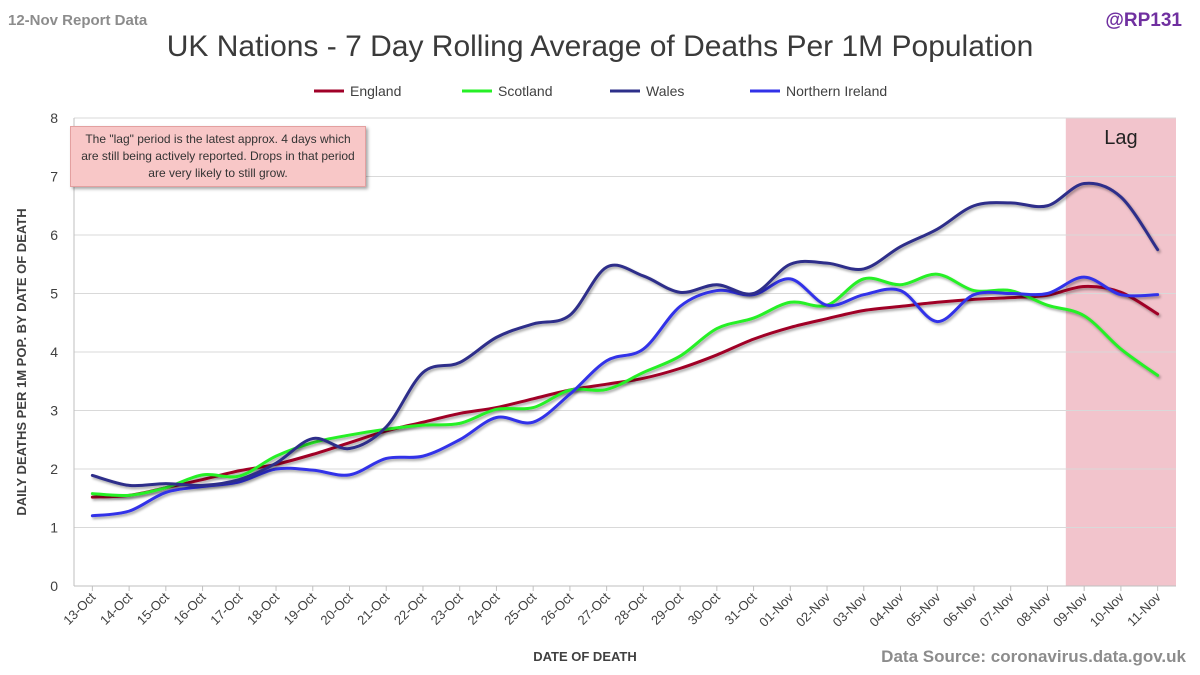 The image size is (1200, 675). I want to click on x-tick-label: 02-Nov, so click(813, 609).